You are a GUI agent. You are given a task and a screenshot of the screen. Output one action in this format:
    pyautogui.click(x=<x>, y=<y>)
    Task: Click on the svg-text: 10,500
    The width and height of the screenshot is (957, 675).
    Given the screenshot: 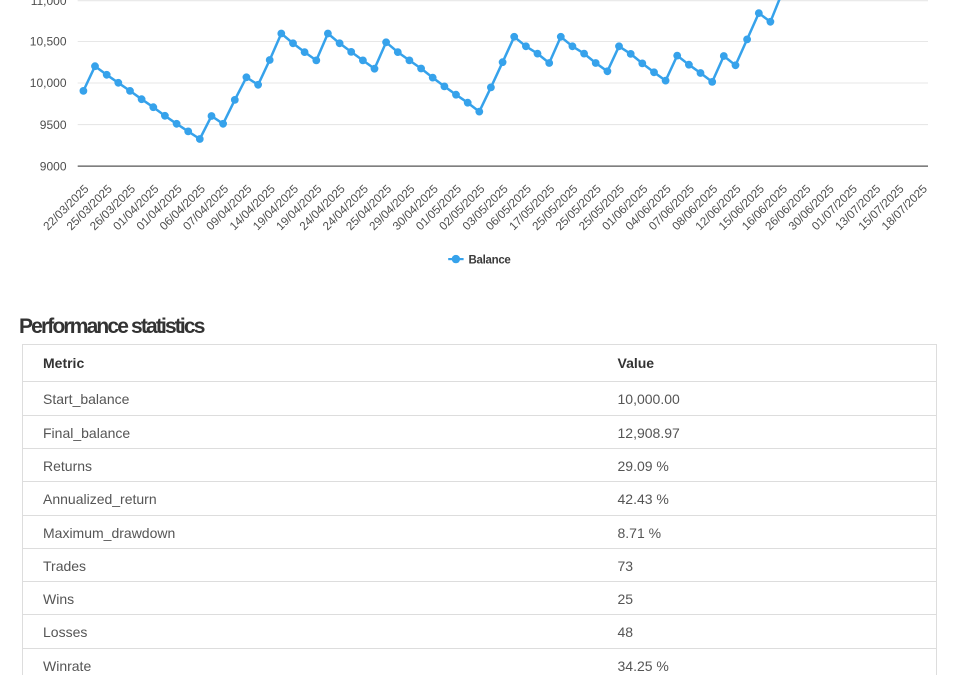 What is the action you would take?
    pyautogui.click(x=48, y=42)
    